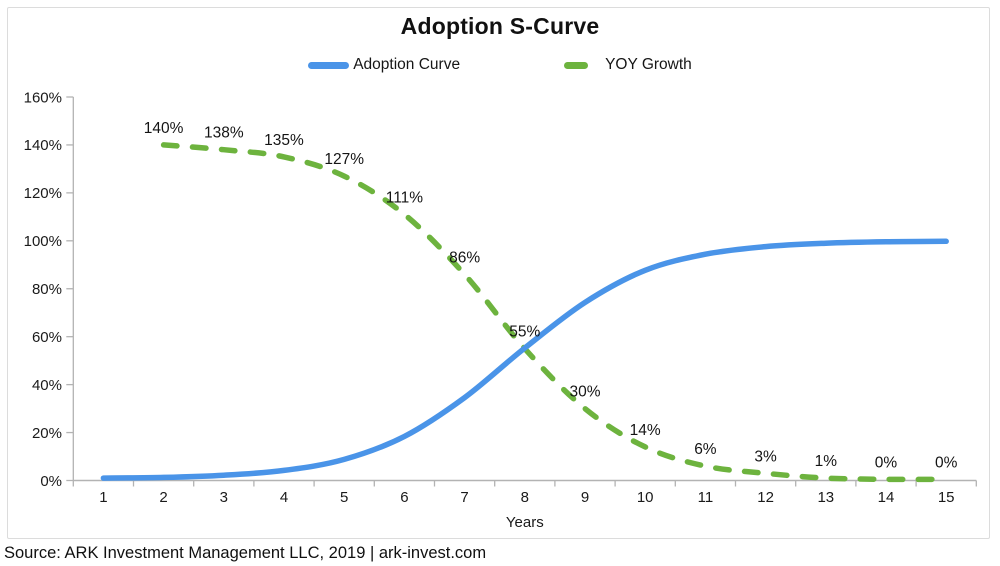 This screenshot has height=566, width=1000. Describe the element at coordinates (47, 337) in the screenshot. I see `y-tick-label: 60%` at that location.